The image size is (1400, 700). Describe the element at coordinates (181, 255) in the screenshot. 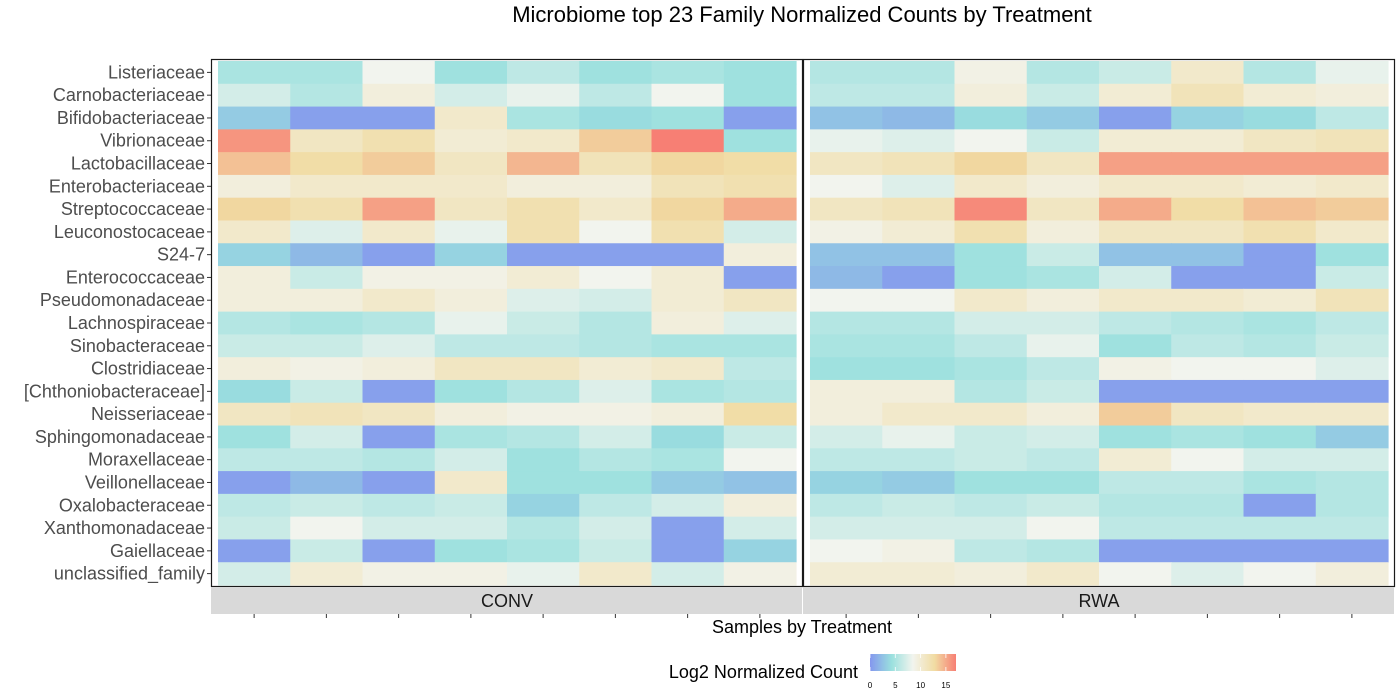

I see `row-label: S24-7` at that location.